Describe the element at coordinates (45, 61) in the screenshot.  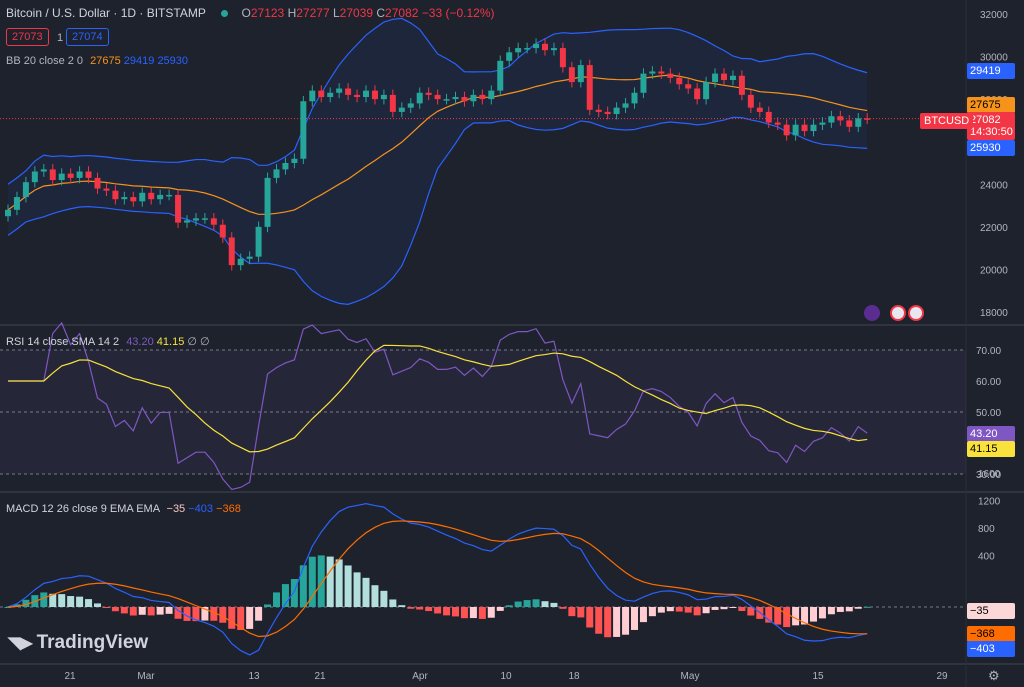
I see `bb-label: BB 20 close 2 0` at that location.